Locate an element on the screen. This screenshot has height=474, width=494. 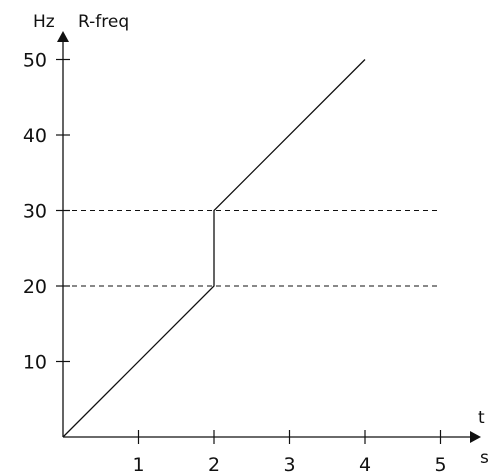
y-axis-label: R-freq is located at coordinates (103, 22).